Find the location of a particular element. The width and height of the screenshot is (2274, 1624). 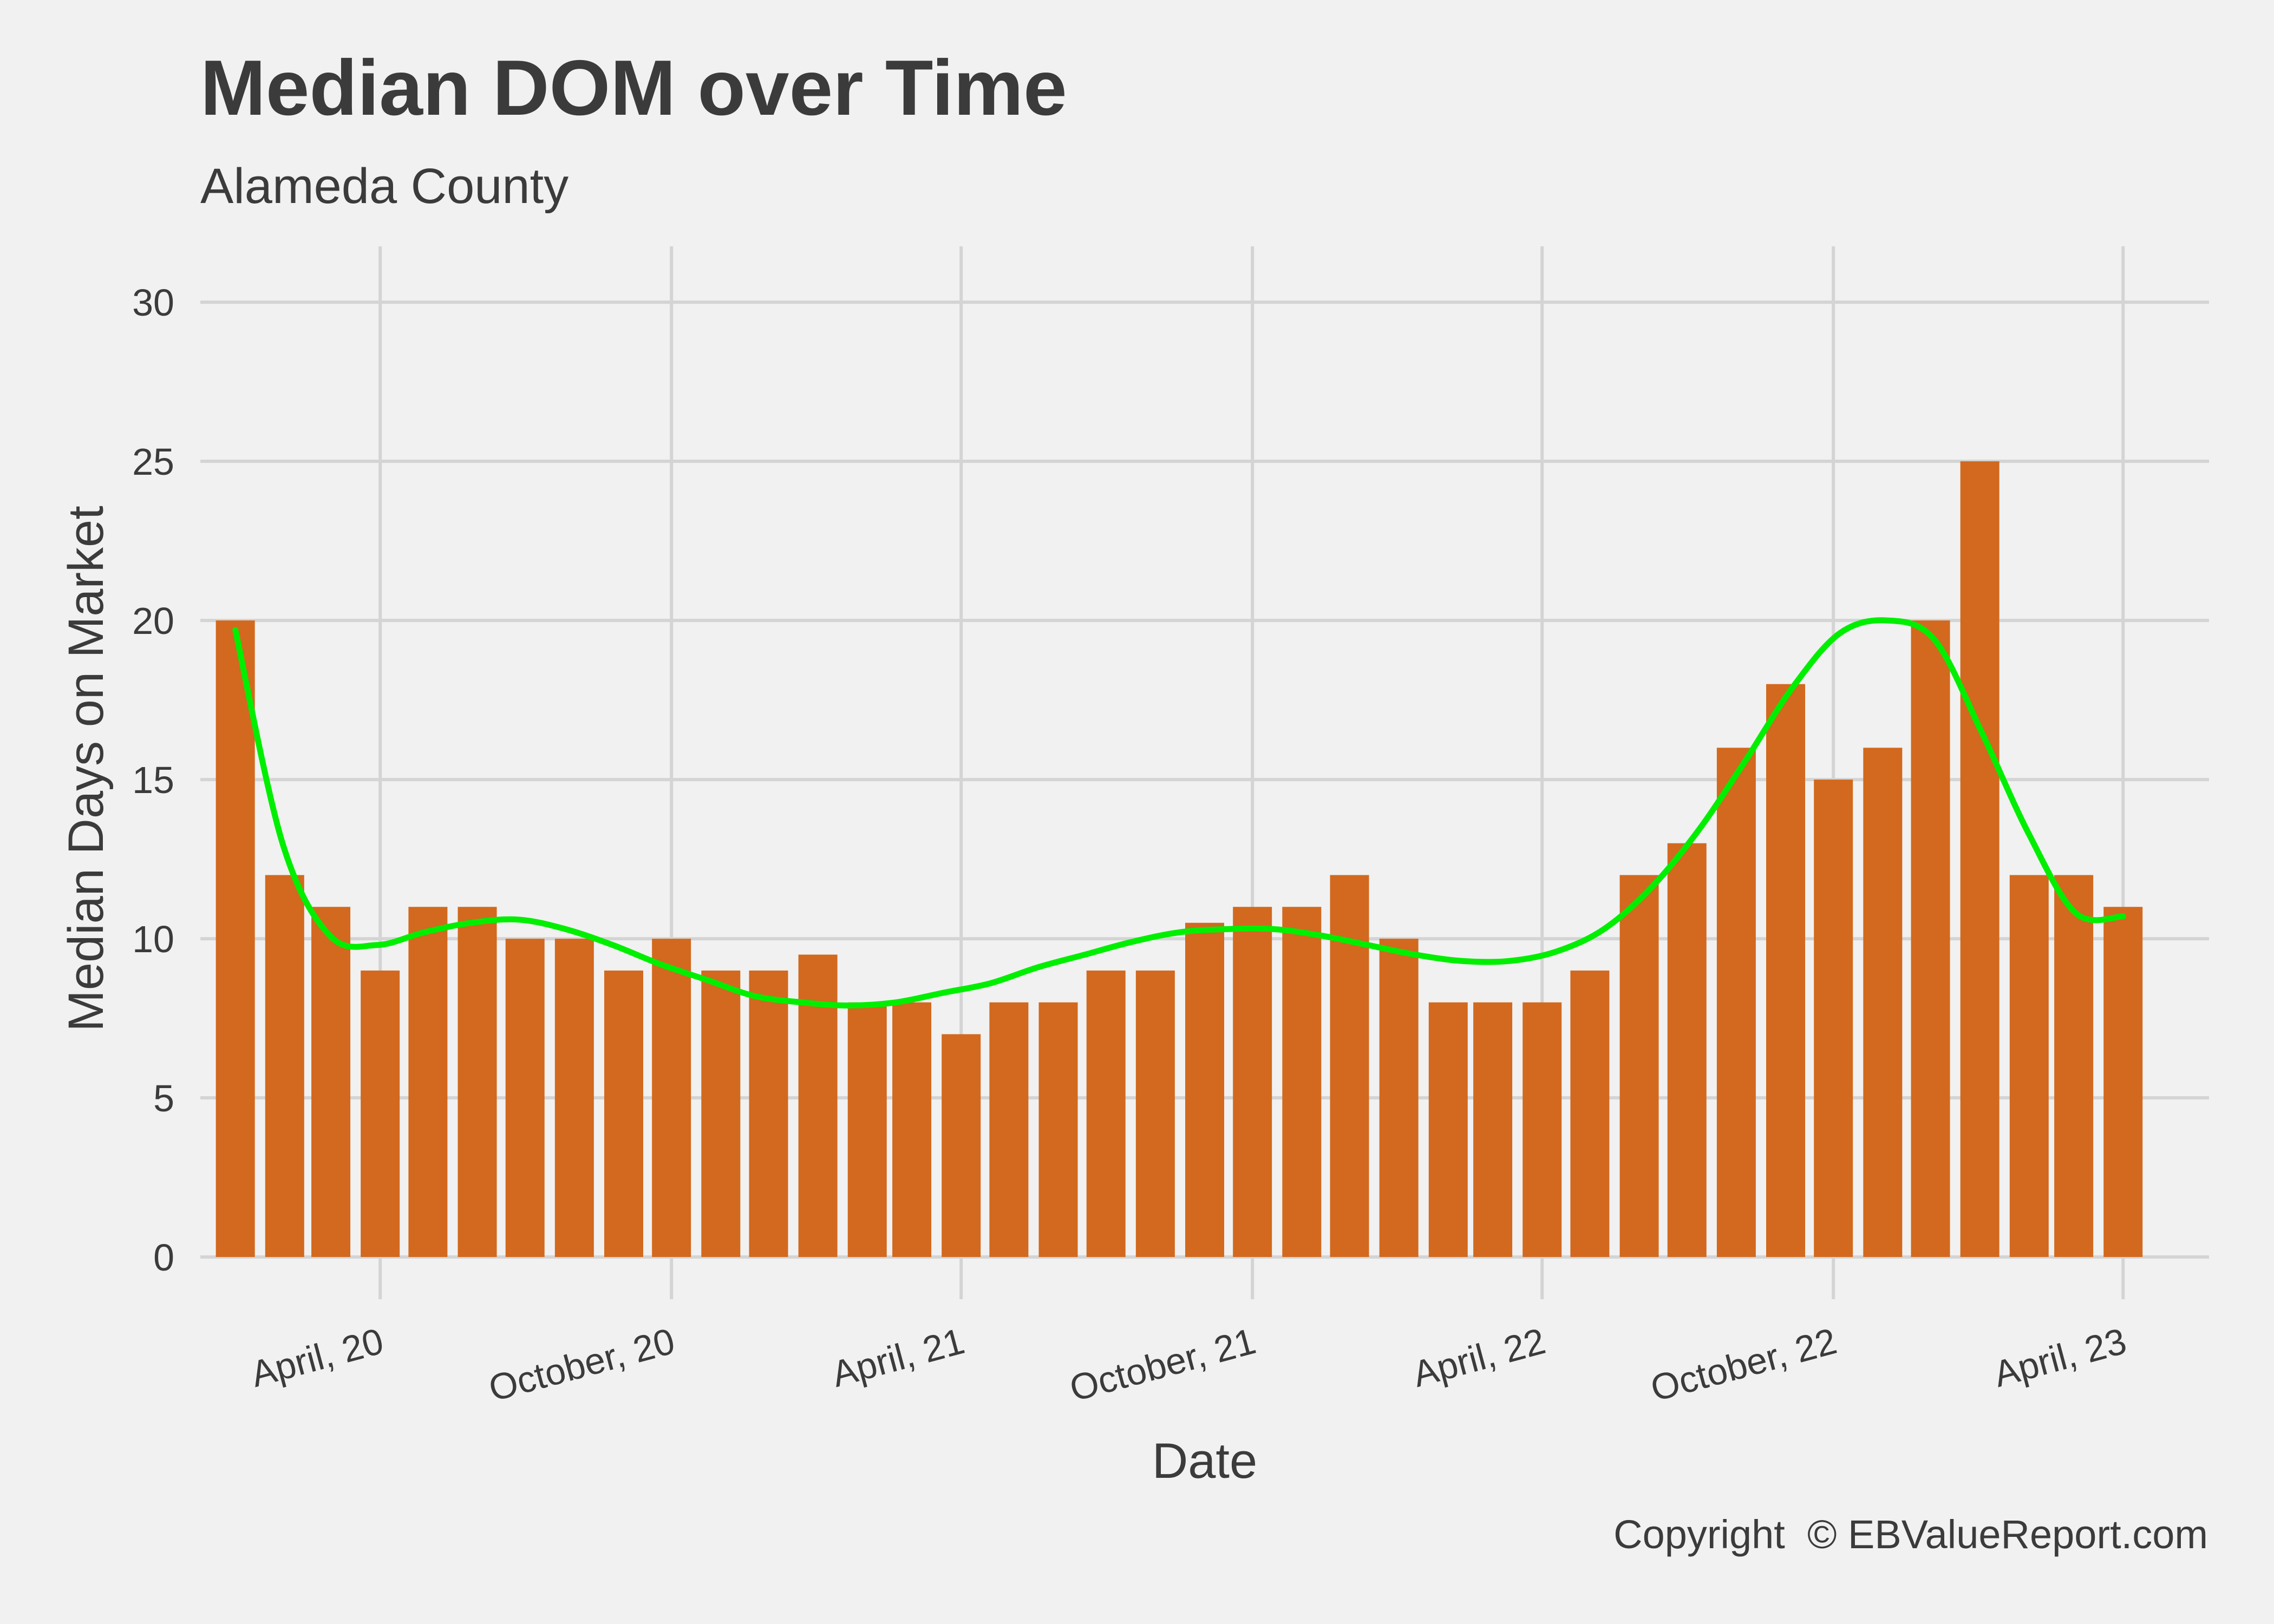

copyright-caption: Copyright © EBValueReport.com is located at coordinates (1911, 1534).